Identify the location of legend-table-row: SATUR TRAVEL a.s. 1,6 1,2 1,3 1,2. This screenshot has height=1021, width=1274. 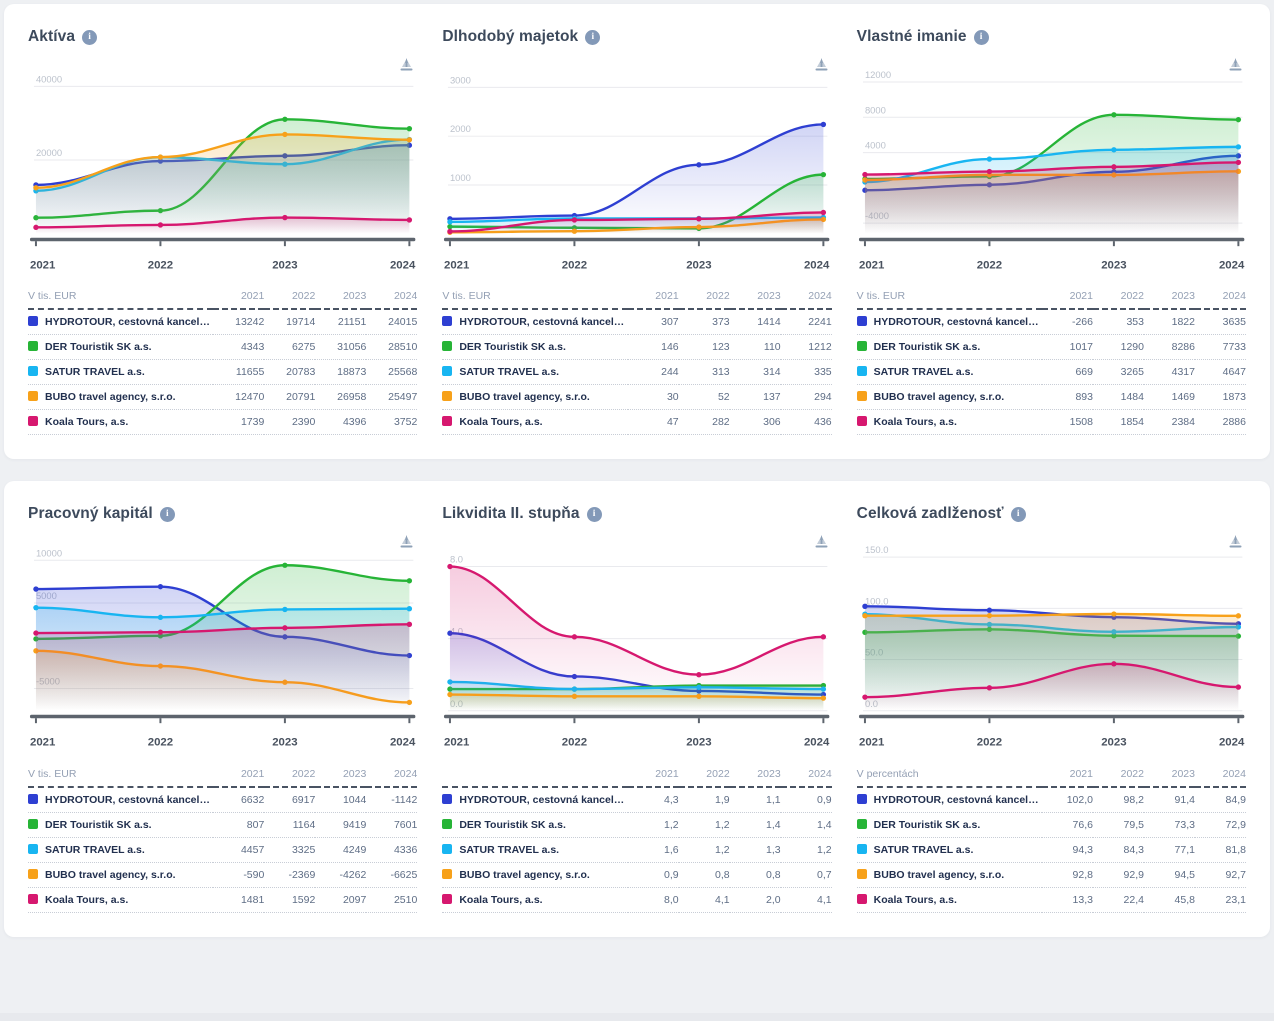
(637, 850).